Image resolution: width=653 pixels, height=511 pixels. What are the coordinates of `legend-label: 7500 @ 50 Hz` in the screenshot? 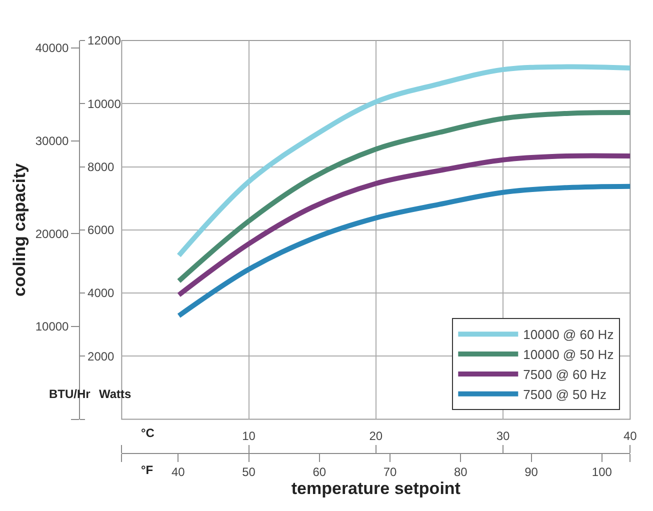 It's located at (564, 394).